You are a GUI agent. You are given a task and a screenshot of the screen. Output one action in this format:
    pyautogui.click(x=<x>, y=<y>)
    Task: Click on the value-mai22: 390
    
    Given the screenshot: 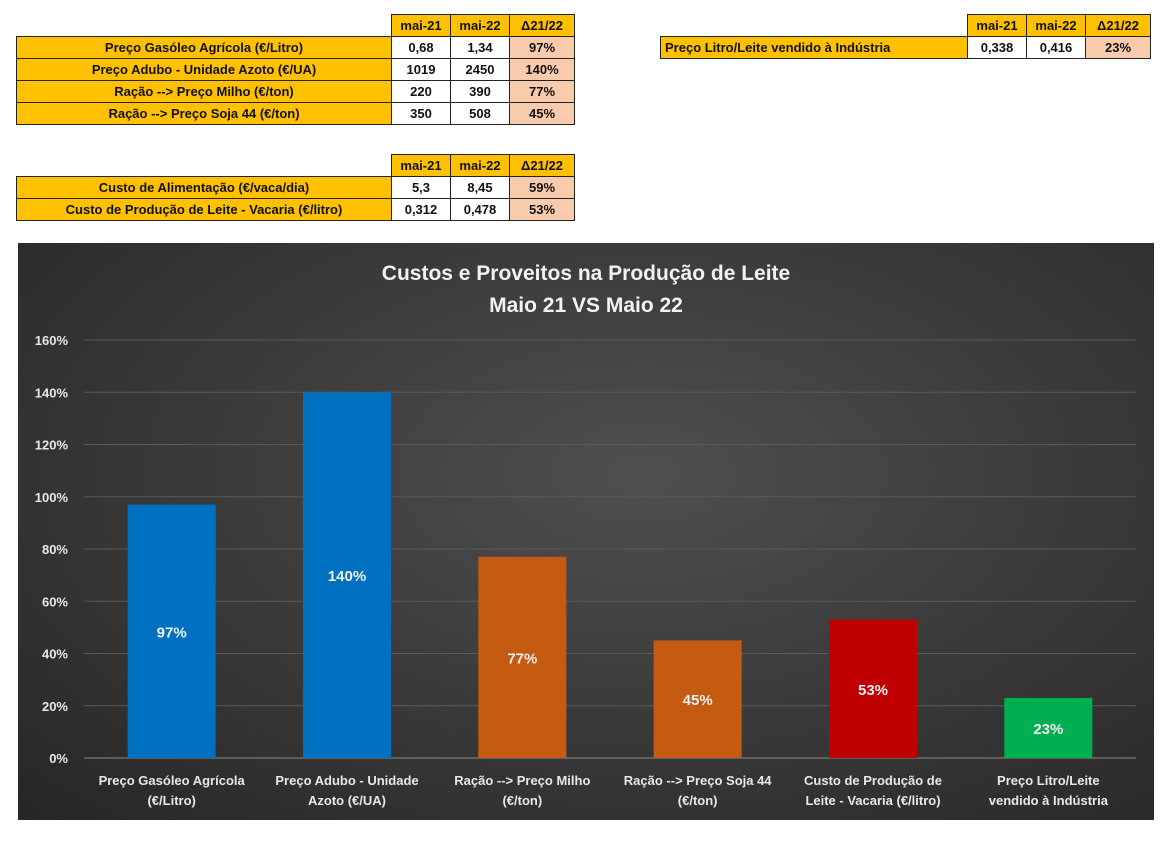 What is the action you would take?
    pyautogui.click(x=480, y=91)
    